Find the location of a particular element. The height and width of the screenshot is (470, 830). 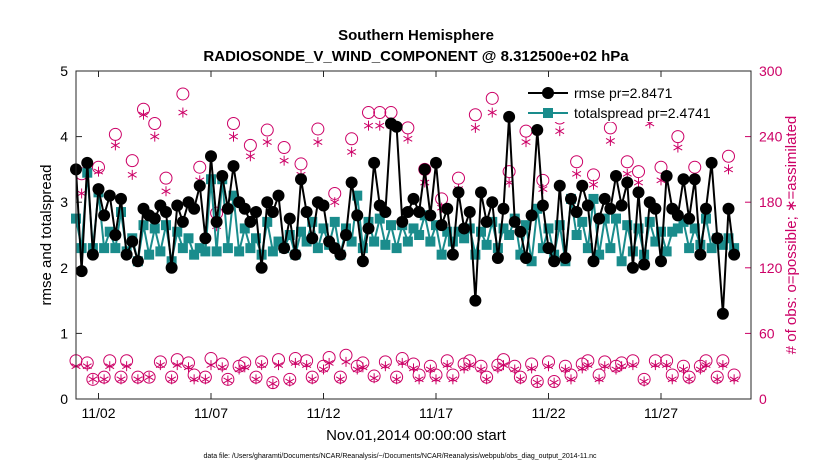

x-axis-label: Nov.01,2014 00:00:00 start is located at coordinates (416, 435).